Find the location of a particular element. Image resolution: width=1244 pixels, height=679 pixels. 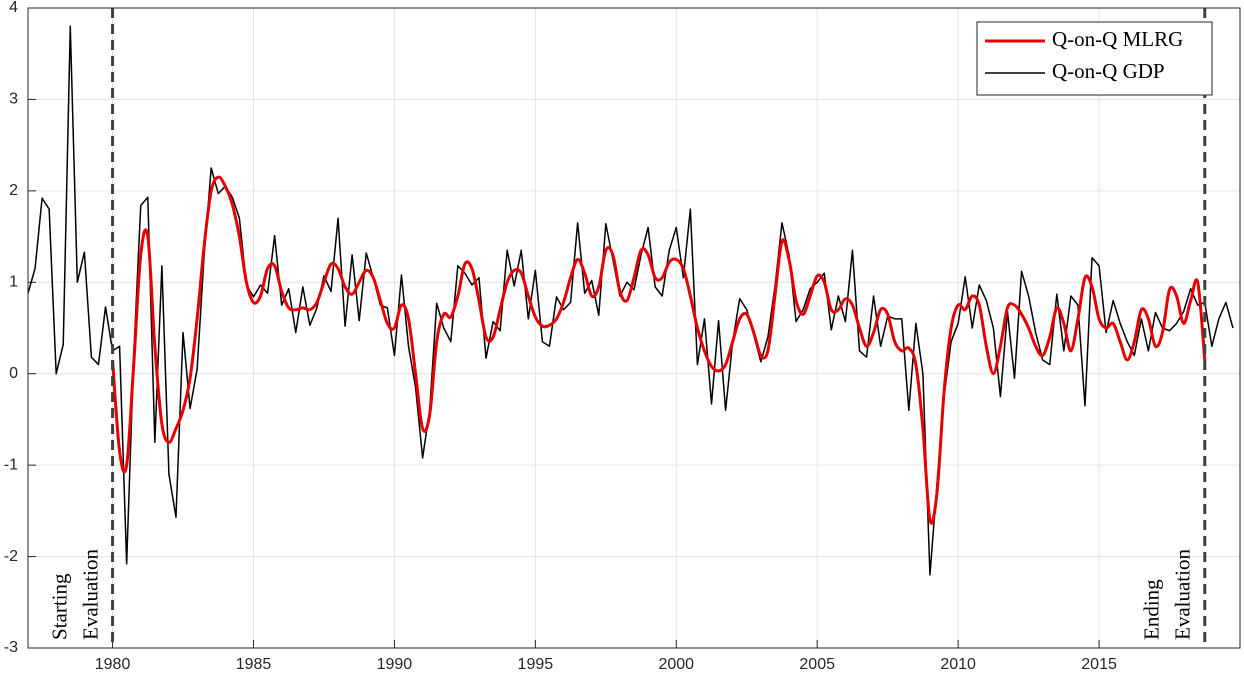

x-tick-label: 2005 is located at coordinates (817, 664).